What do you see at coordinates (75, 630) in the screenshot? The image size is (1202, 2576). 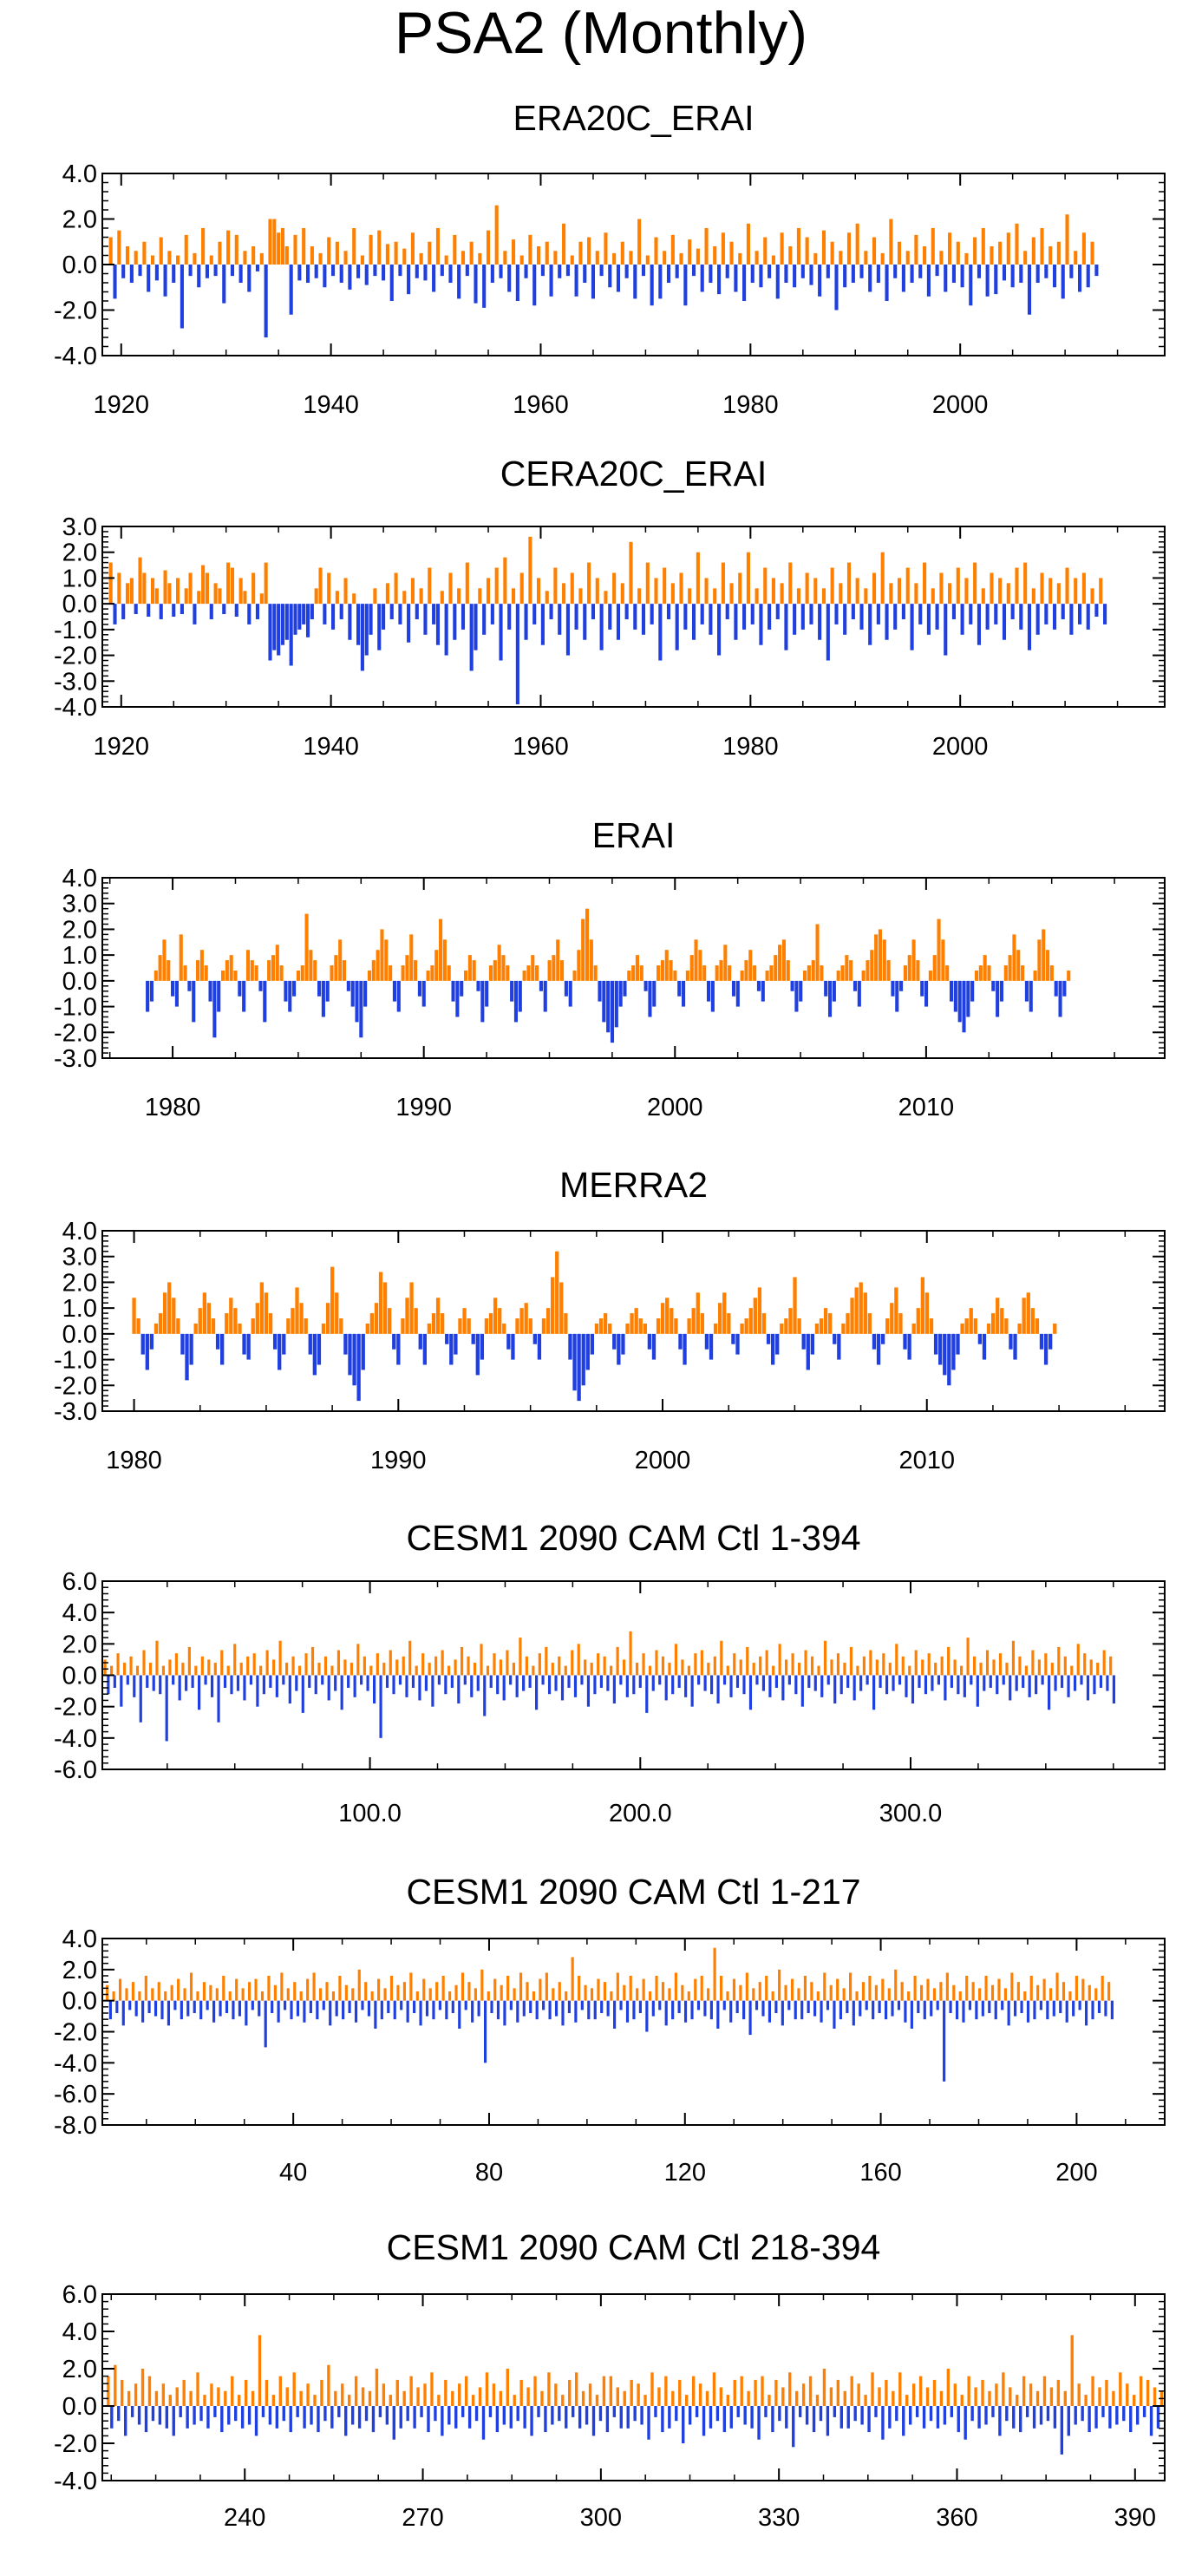 I see `y-tick-label: -1.0` at bounding box center [75, 630].